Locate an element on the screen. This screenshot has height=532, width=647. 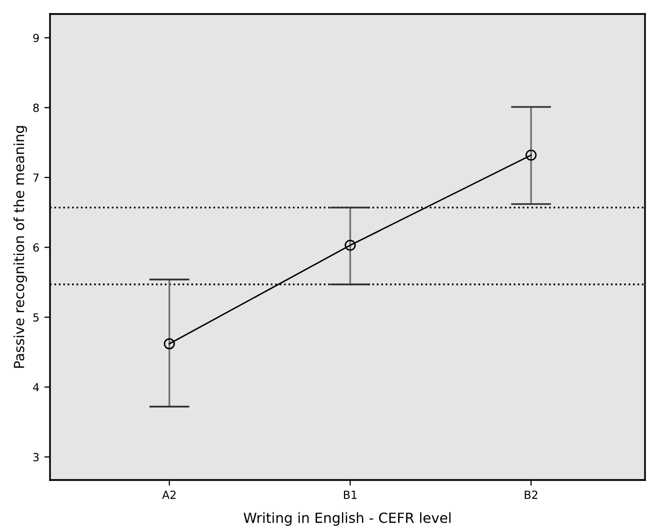
y-tick-label: 5 is located at coordinates (36, 317).